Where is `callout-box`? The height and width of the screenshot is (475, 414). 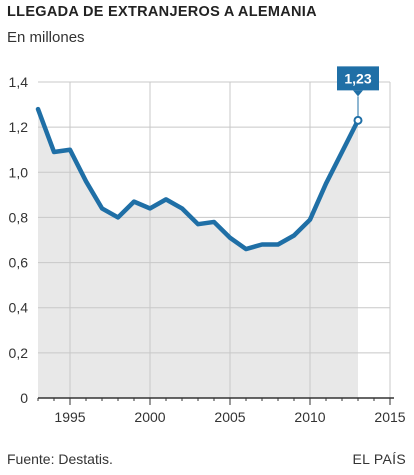 callout-box is located at coordinates (358, 78).